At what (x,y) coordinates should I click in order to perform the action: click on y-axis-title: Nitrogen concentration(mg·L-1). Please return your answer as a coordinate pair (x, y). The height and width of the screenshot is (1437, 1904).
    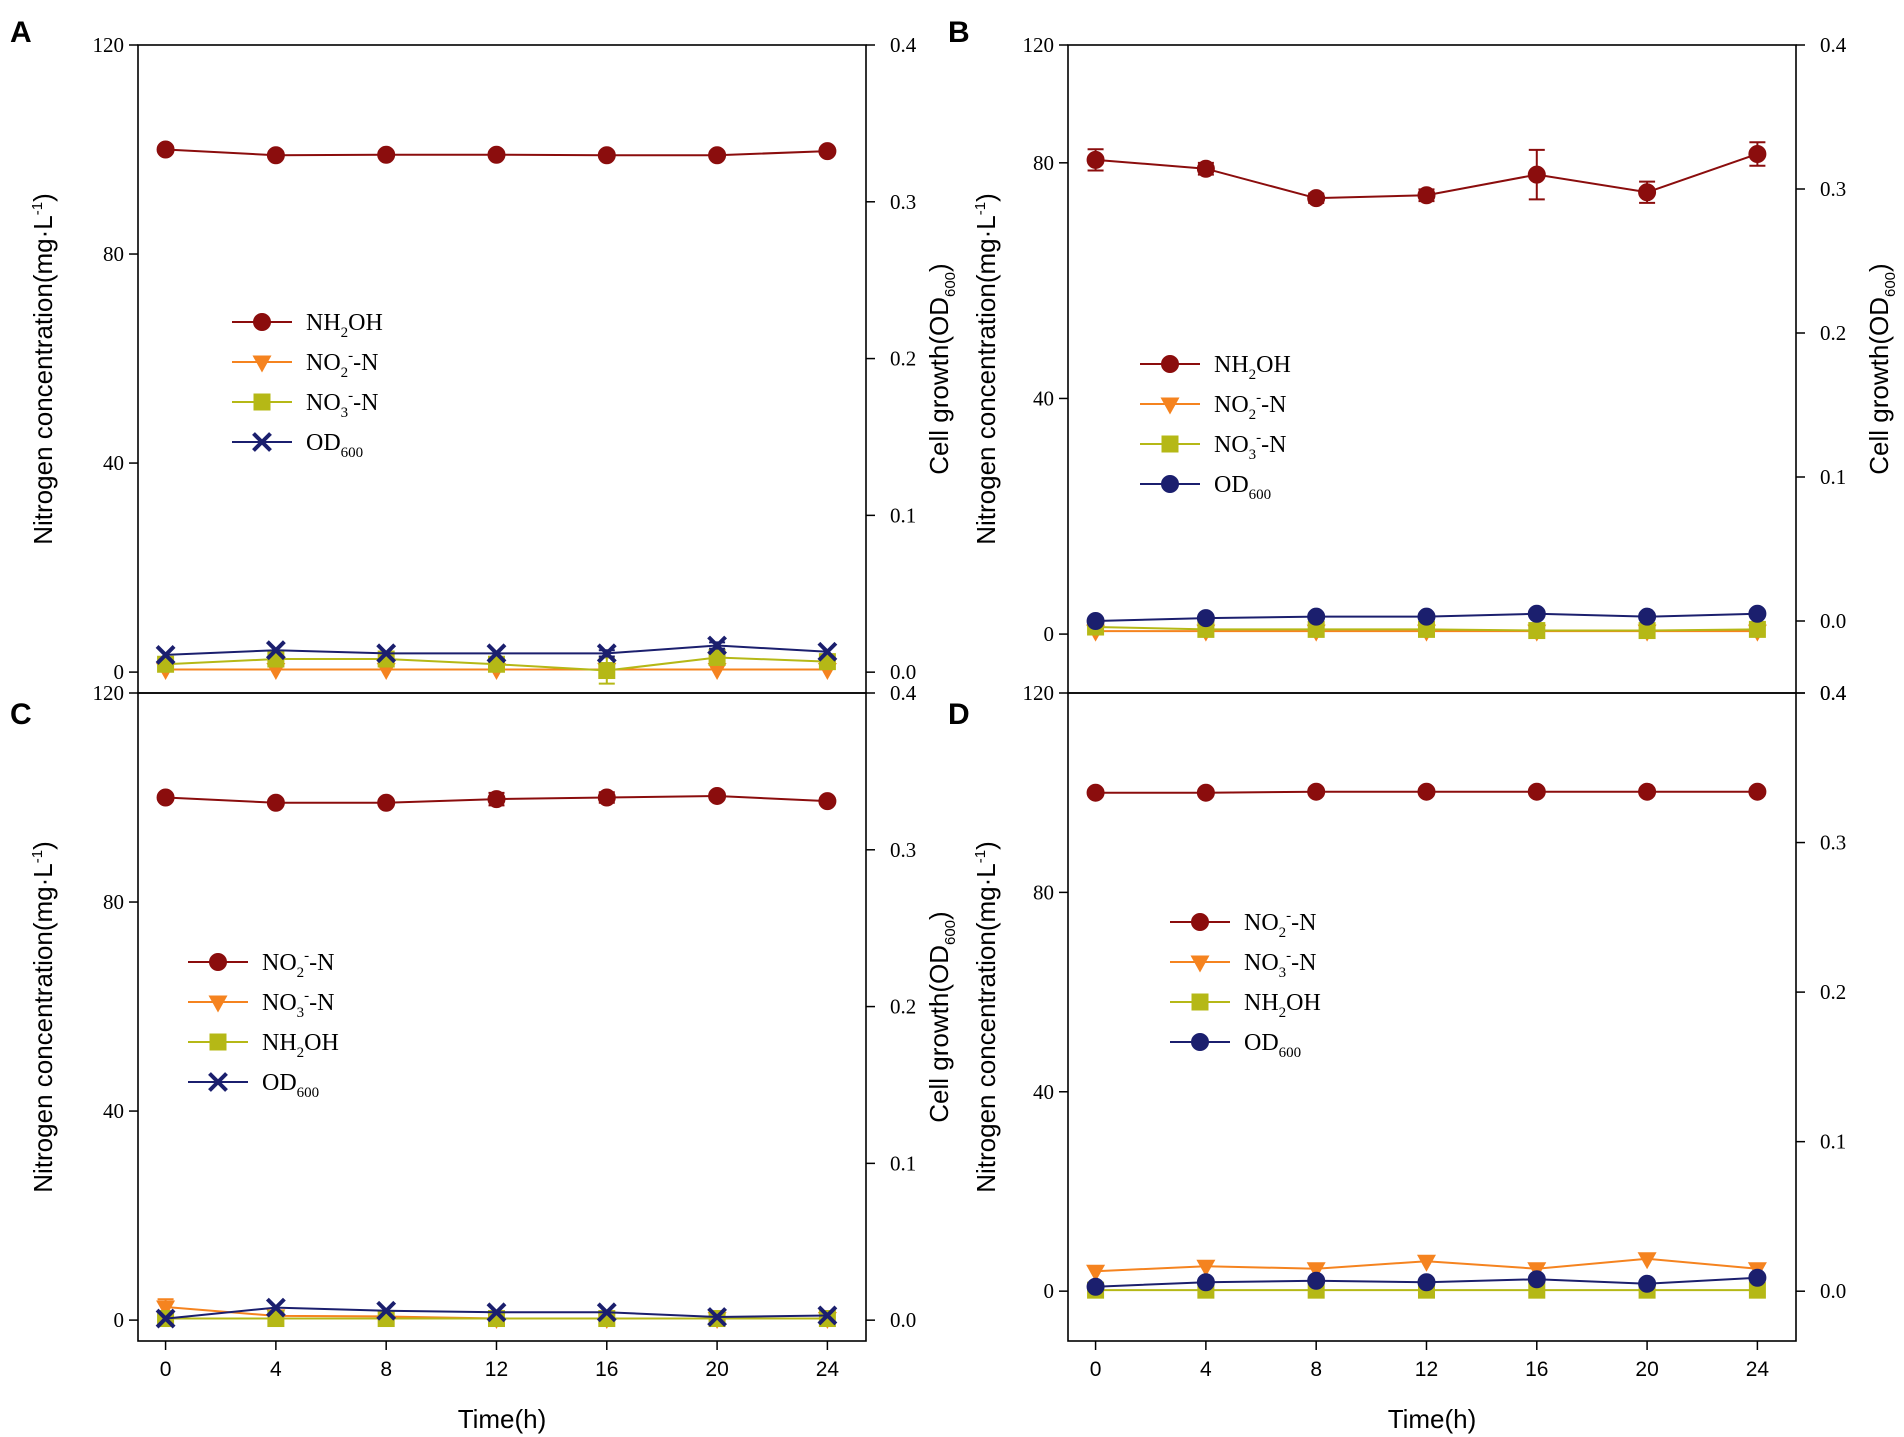
    Looking at the image, I should click on (43, 1017).